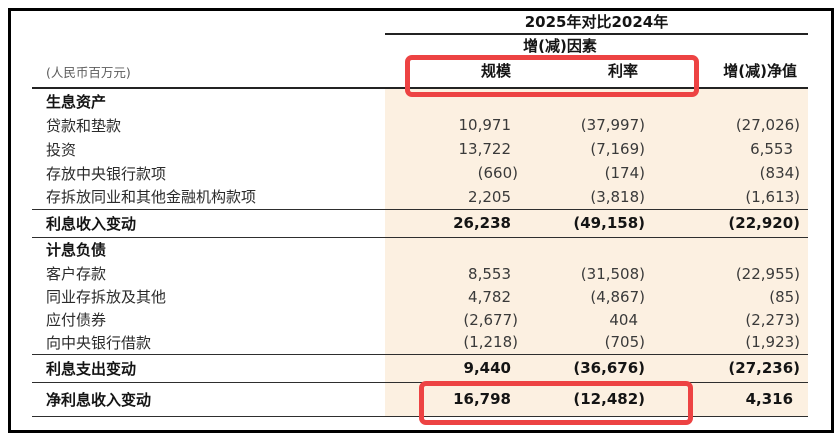 The image size is (838, 436). I want to click on row-interest-expense-change: 利息支出变动 9,440 (36,676) (27,236), so click(420, 368).